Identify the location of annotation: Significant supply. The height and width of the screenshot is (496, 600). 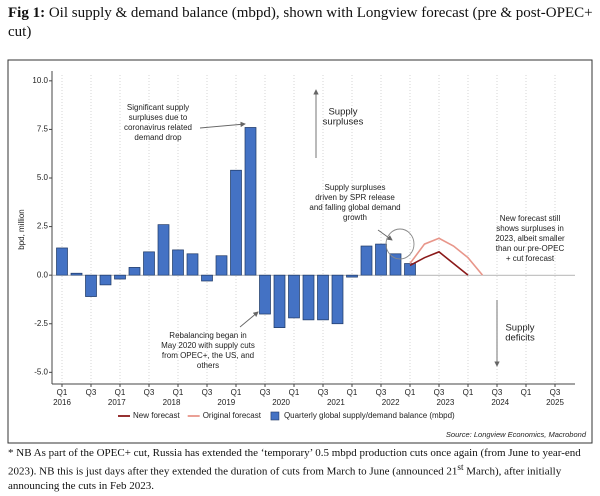
(158, 107).